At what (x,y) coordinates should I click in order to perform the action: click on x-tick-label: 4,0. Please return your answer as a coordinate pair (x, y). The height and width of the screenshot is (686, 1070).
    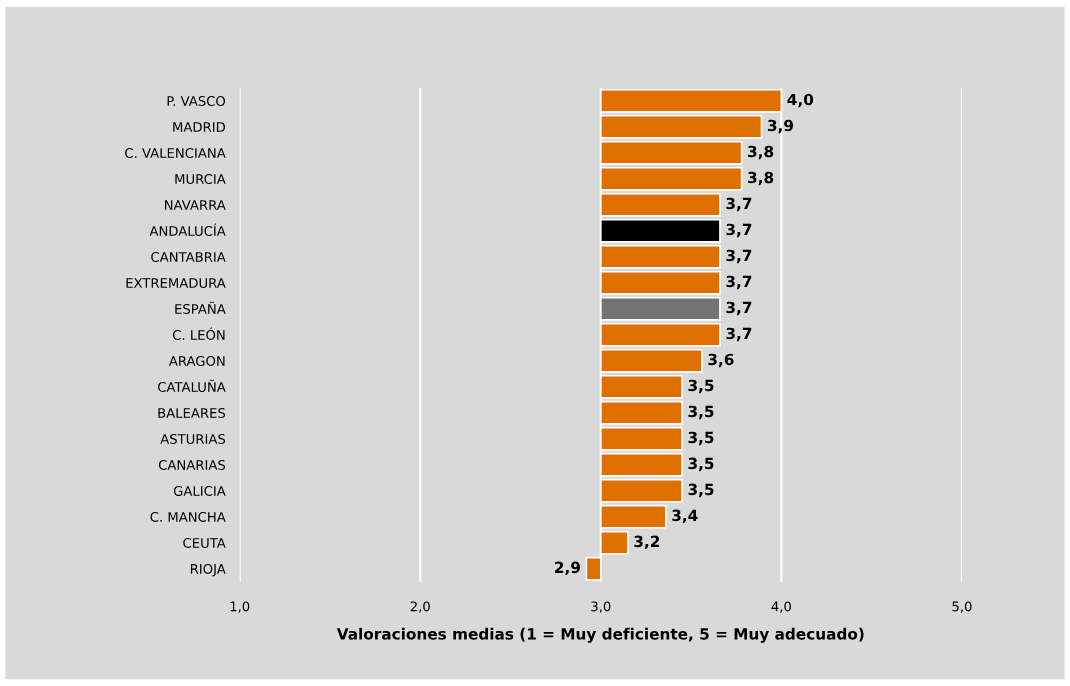
    Looking at the image, I should click on (781, 607).